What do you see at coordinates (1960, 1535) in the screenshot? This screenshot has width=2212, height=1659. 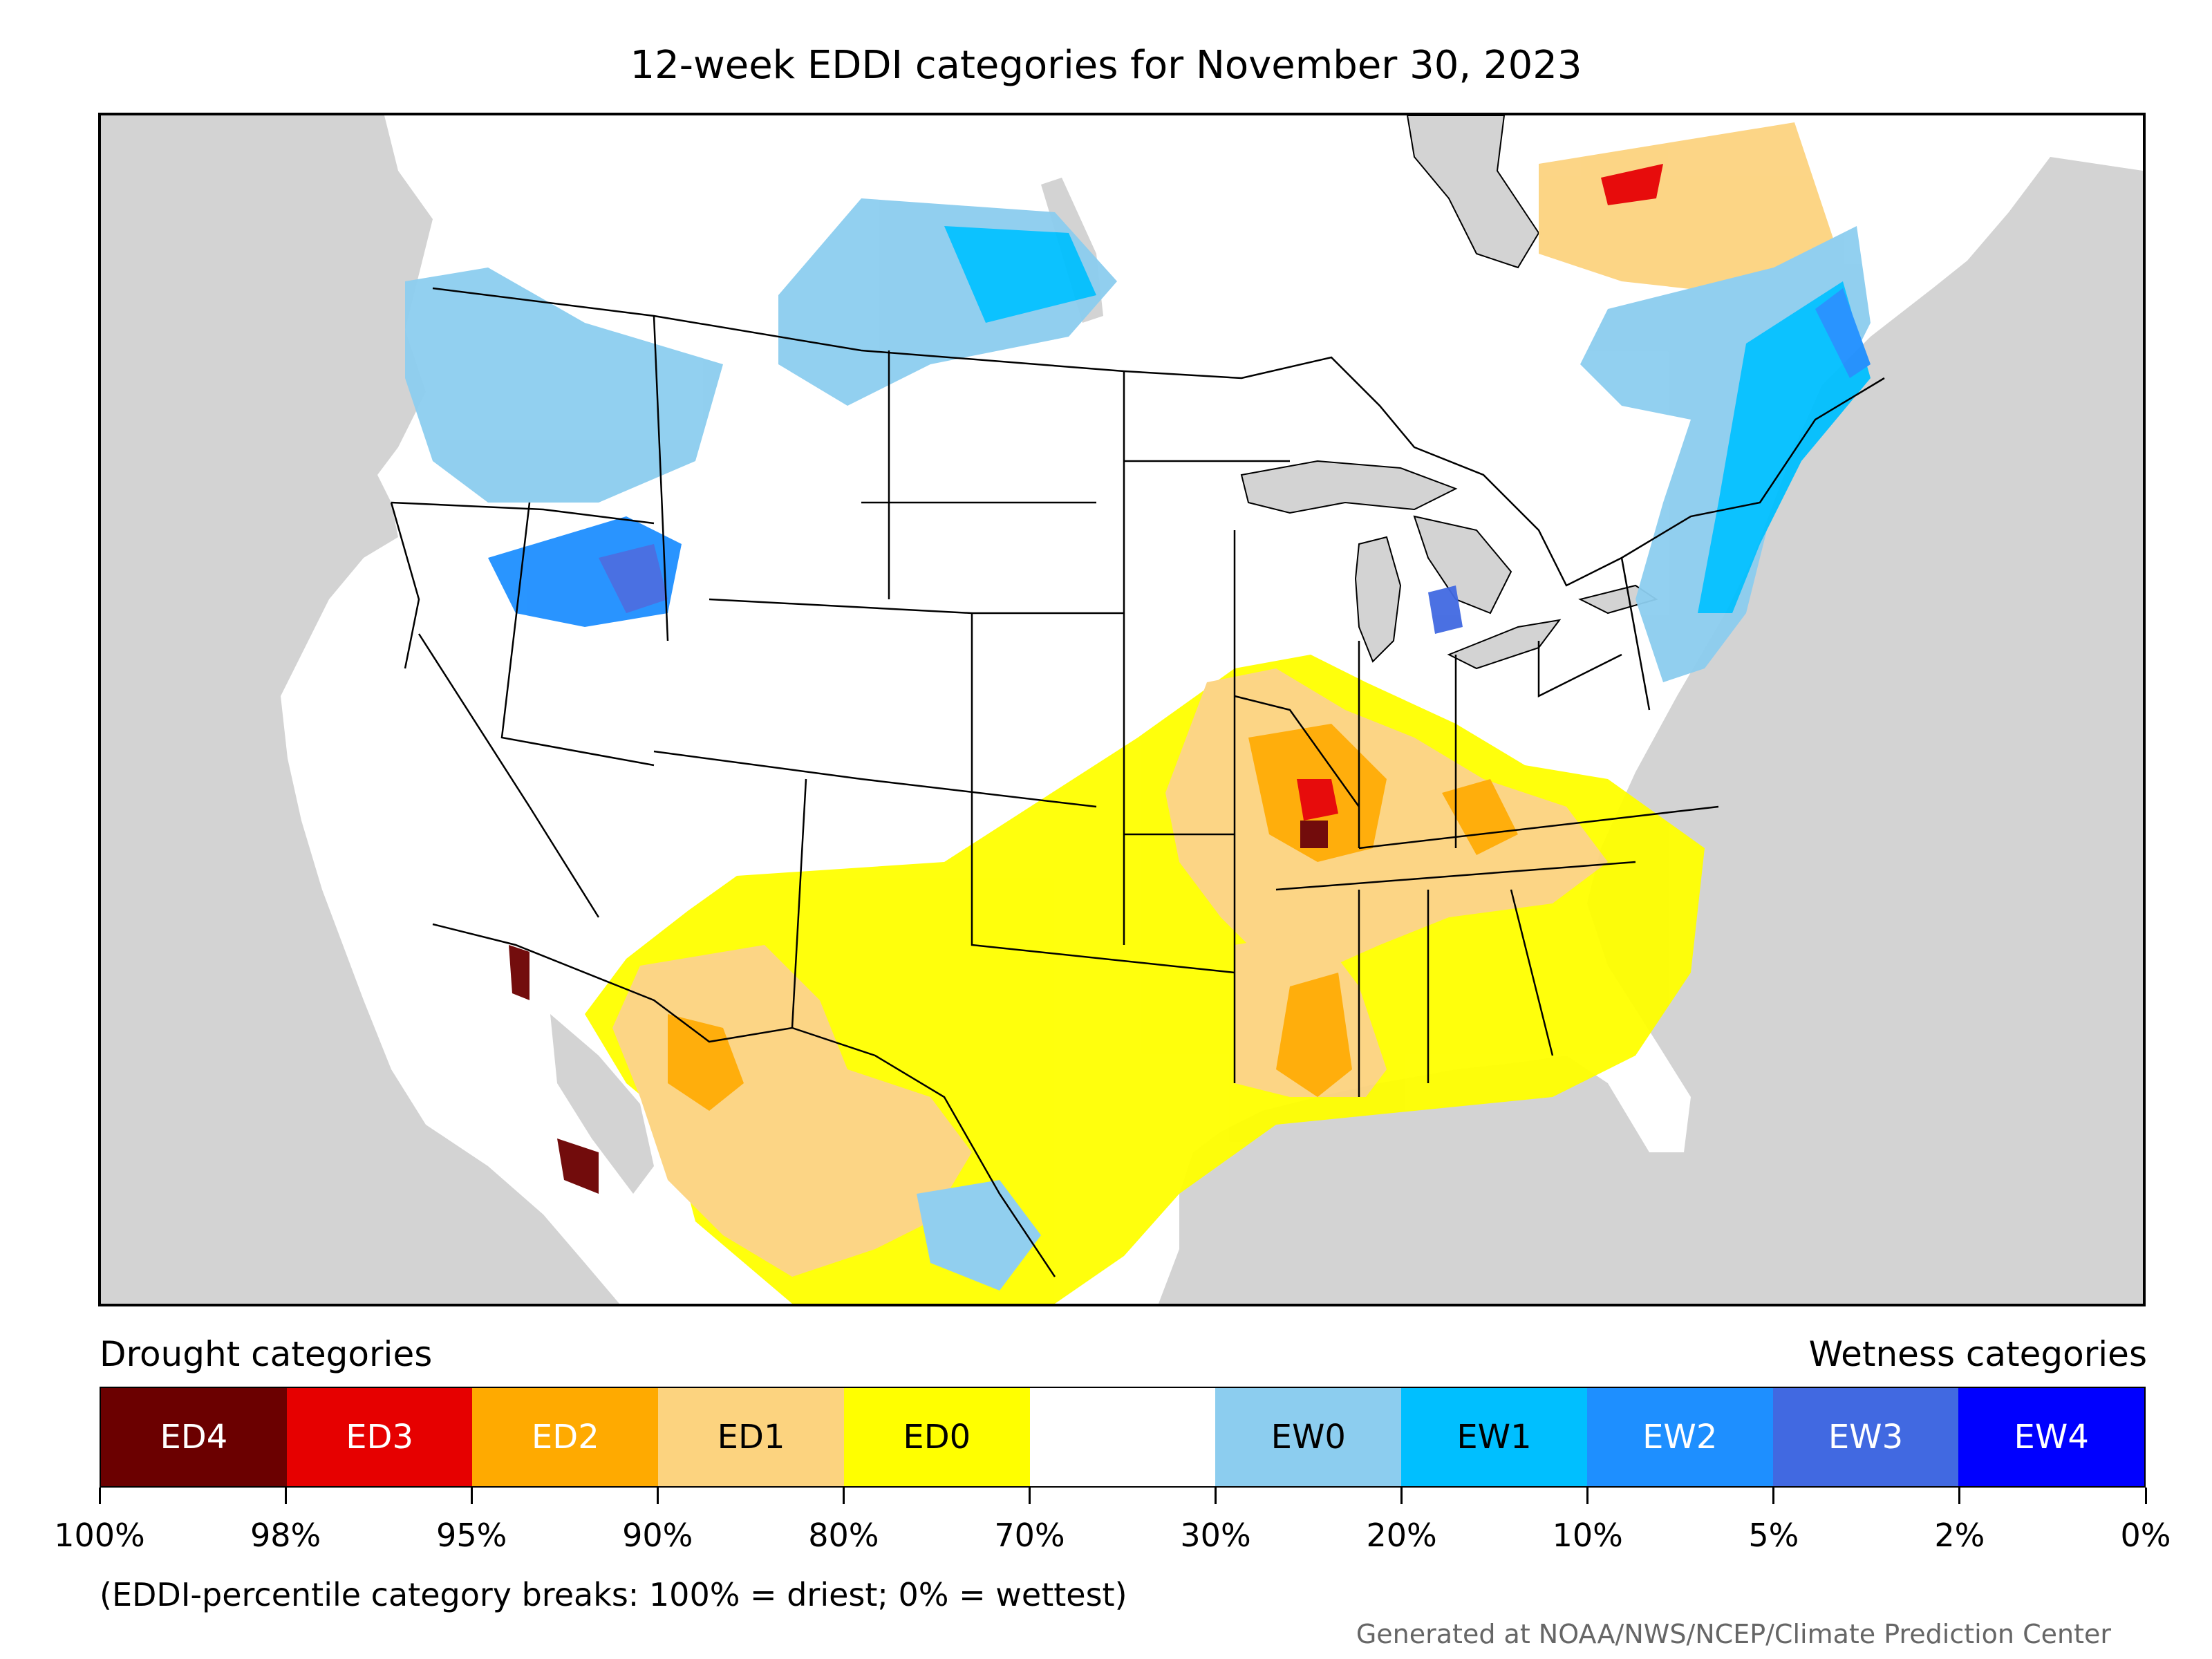 I see `colorbar-tick-label: 2%` at bounding box center [1960, 1535].